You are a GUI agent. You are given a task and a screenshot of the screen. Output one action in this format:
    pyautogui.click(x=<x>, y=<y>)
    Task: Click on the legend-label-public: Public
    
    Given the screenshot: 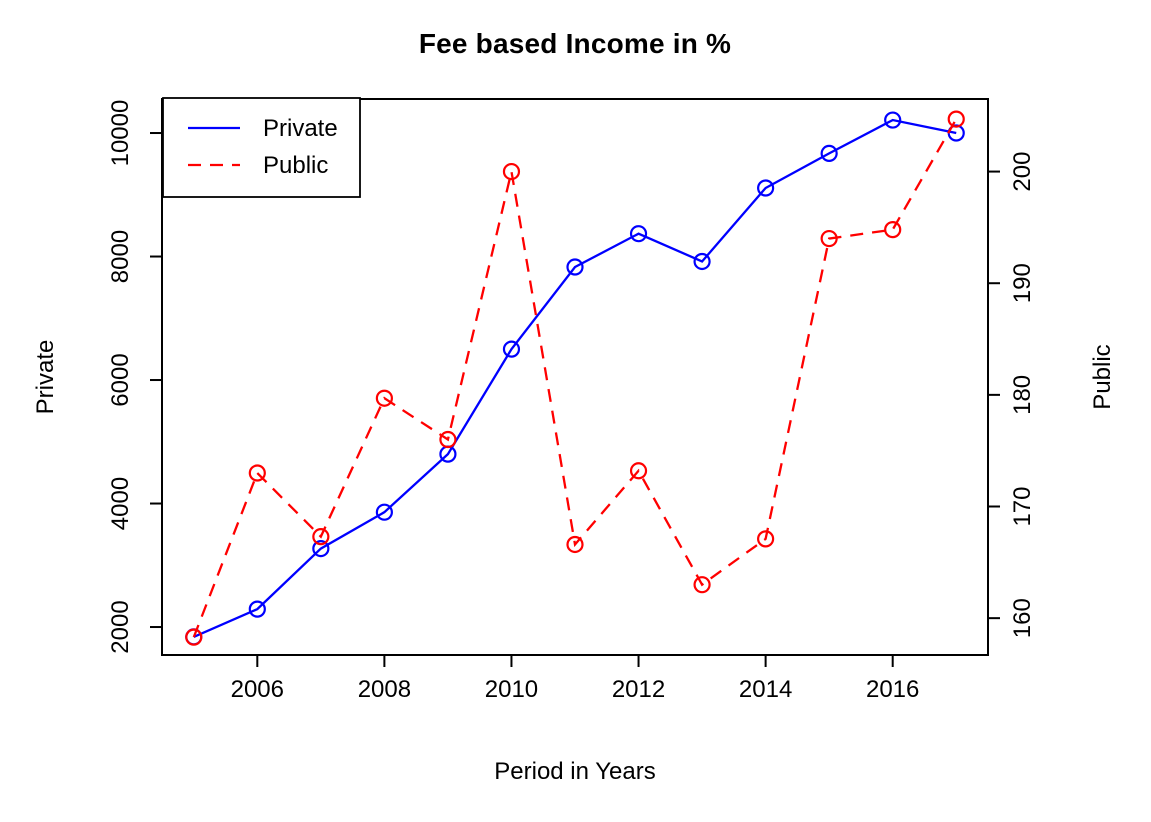 What is the action you would take?
    pyautogui.click(x=295, y=165)
    